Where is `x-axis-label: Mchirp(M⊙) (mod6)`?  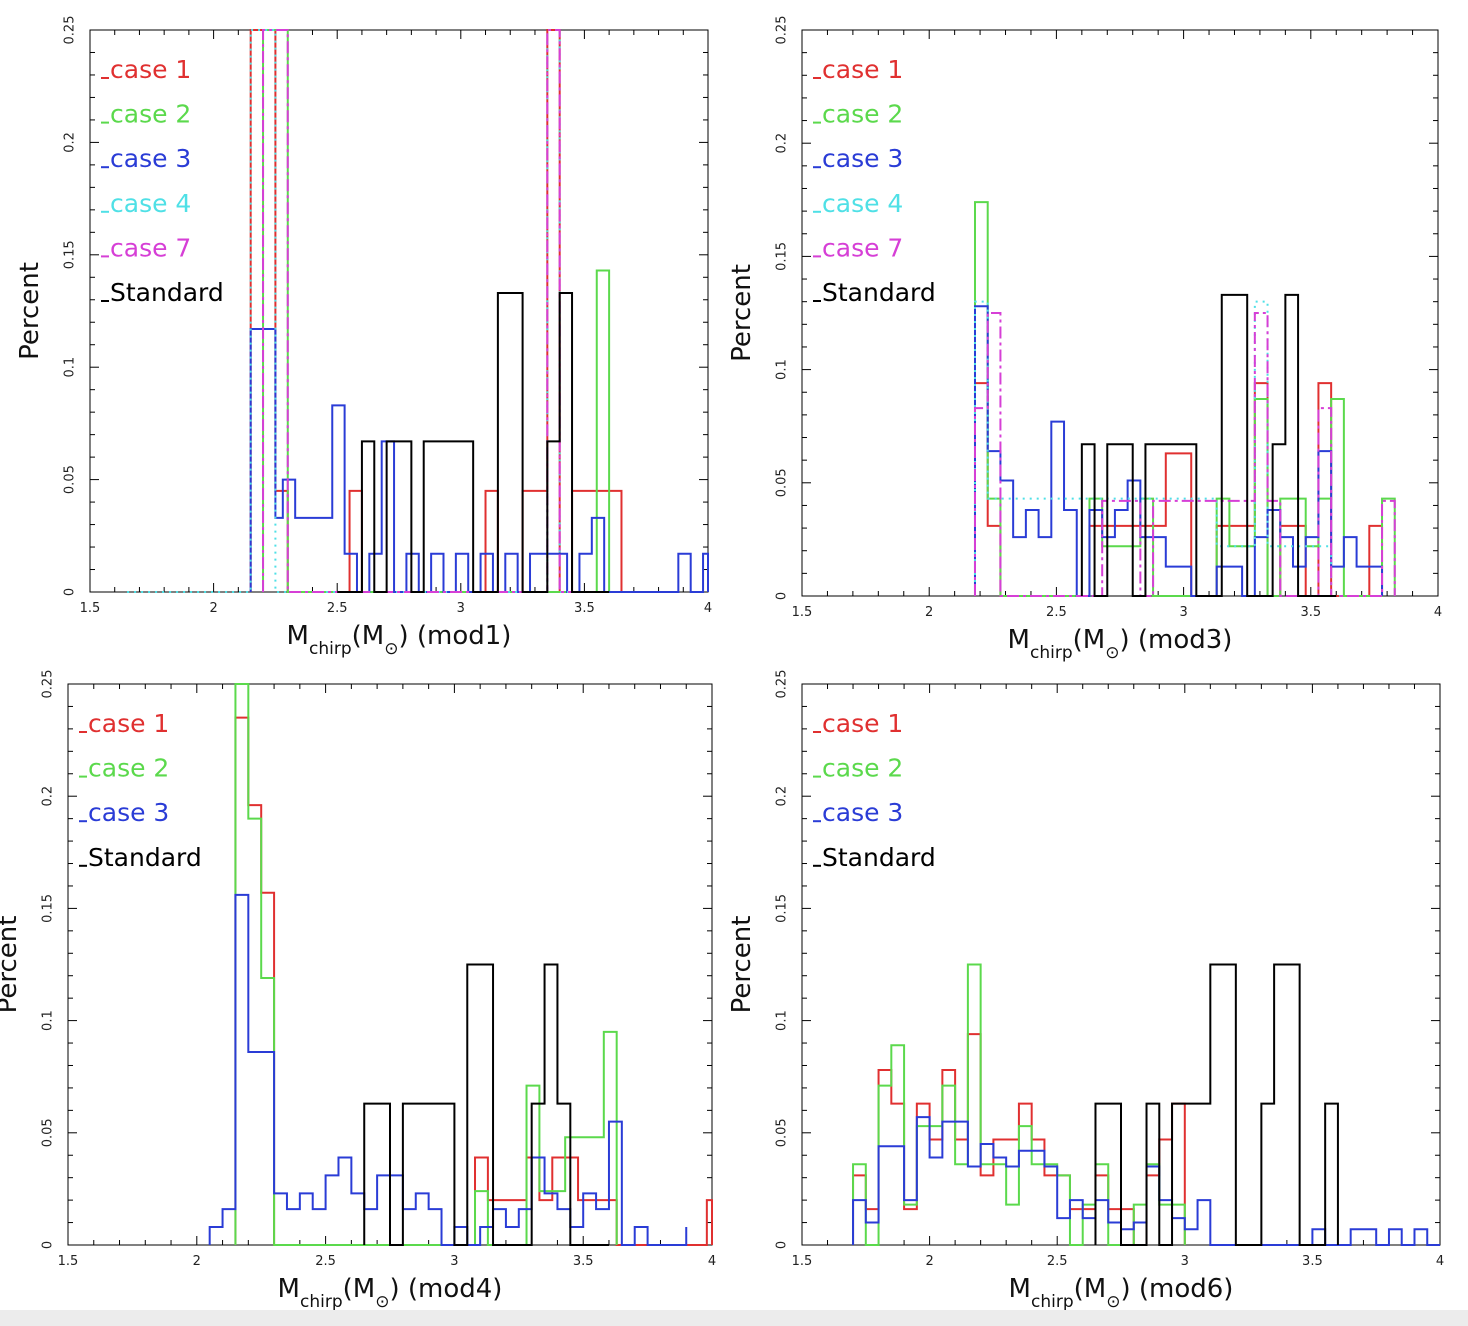 x-axis-label: Mchirp(M⊙) (mod6) is located at coordinates (1121, 1292).